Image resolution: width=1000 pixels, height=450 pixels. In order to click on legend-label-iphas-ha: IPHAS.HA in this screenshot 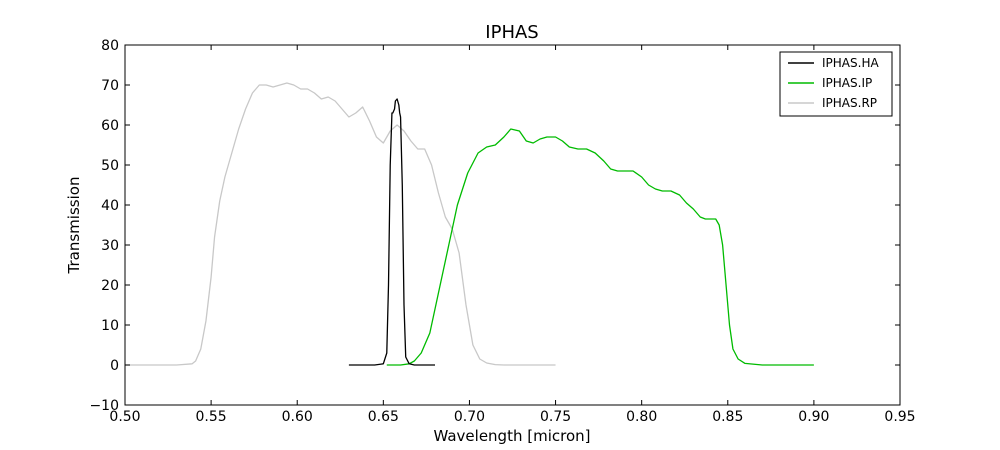, I will do `click(850, 63)`.